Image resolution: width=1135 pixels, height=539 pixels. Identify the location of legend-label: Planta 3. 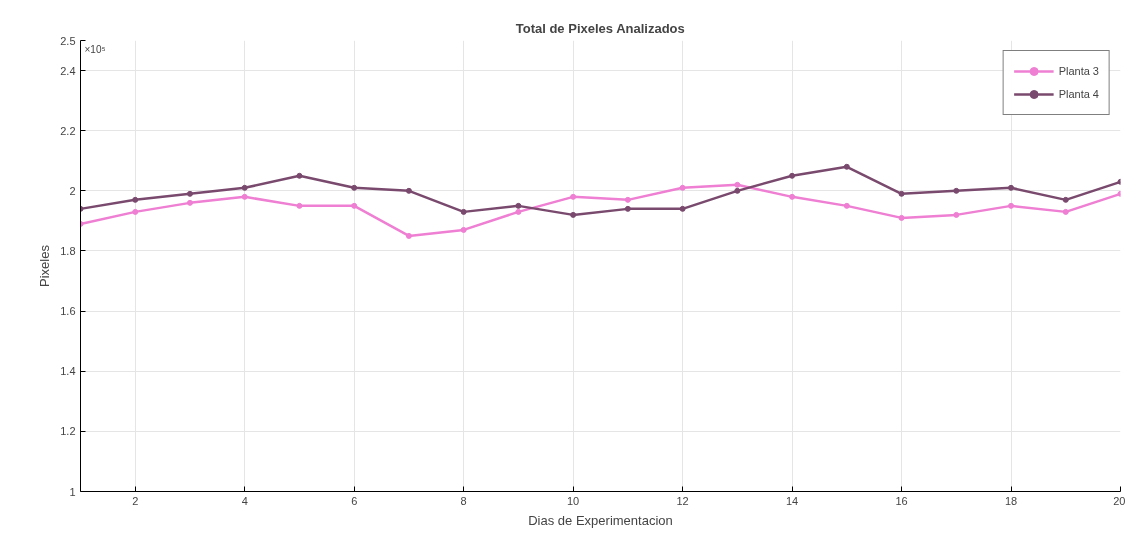
(1078, 71).